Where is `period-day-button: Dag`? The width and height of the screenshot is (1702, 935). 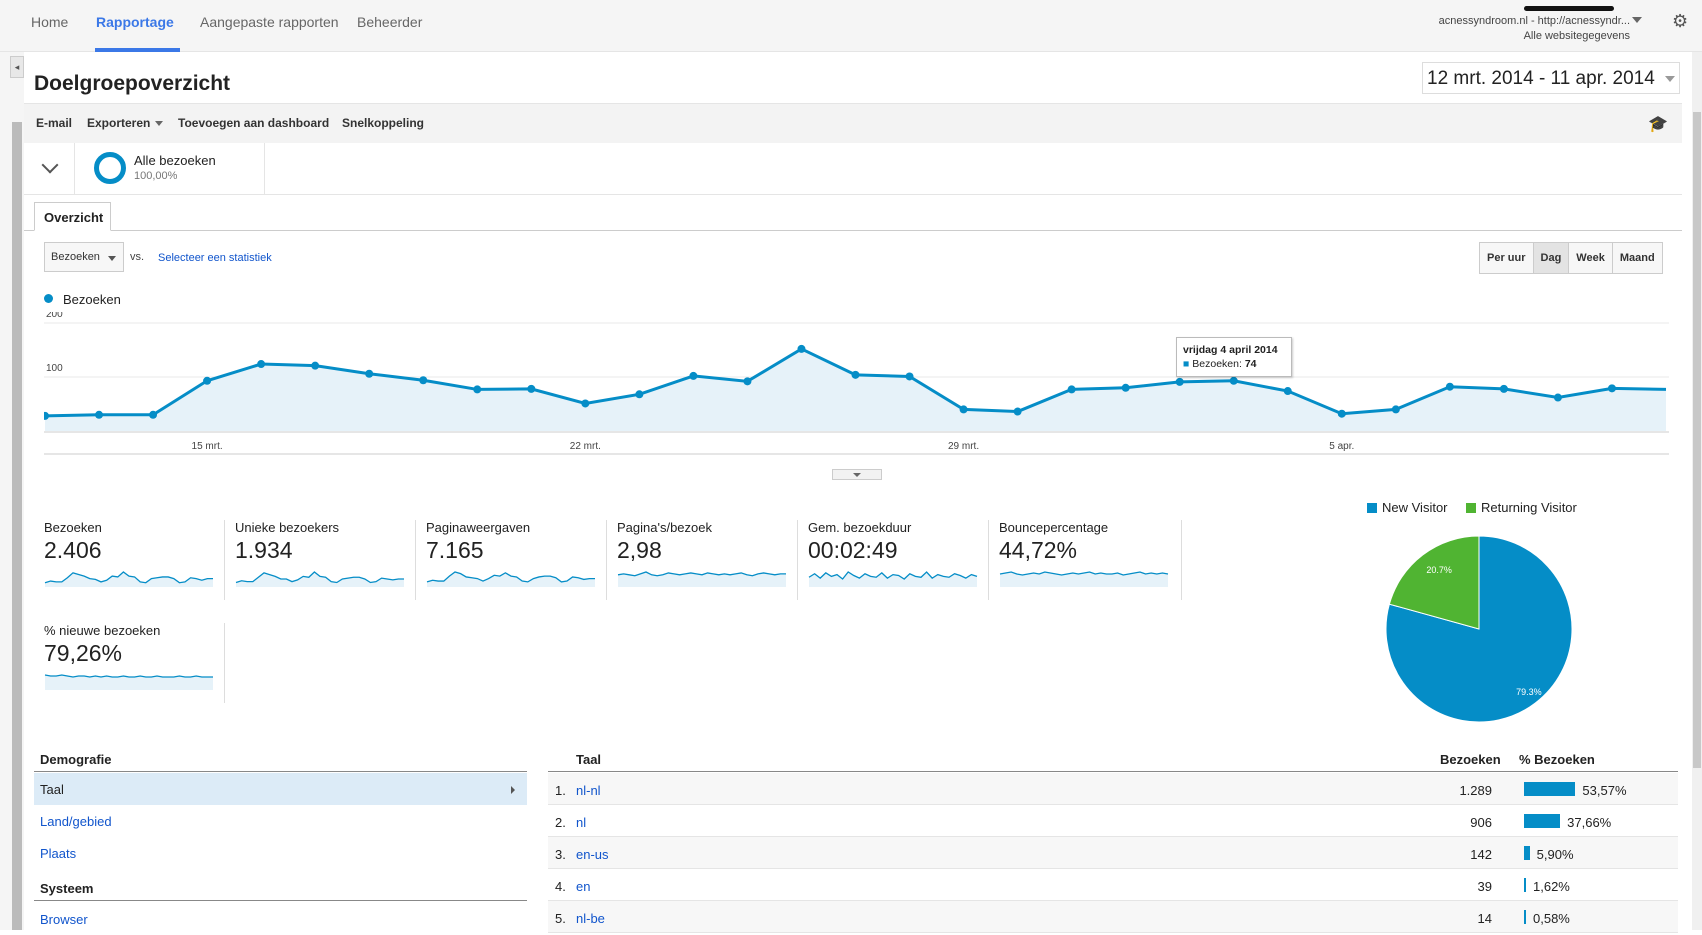 period-day-button: Dag is located at coordinates (1551, 258).